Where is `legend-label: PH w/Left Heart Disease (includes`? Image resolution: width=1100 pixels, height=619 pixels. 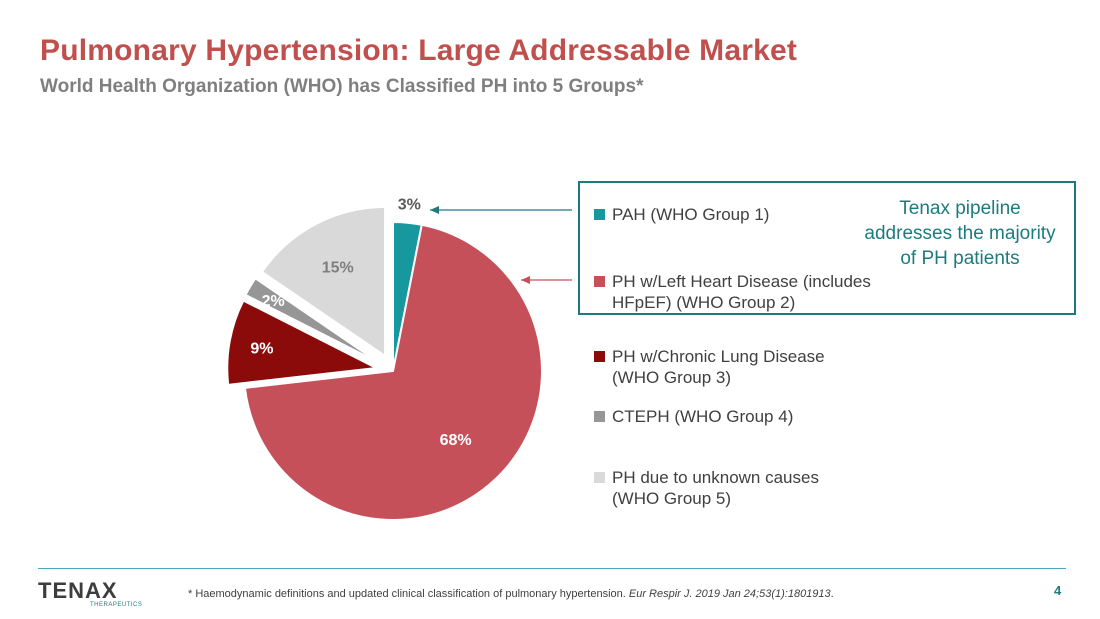 legend-label: PH w/Left Heart Disease (includes is located at coordinates (741, 281).